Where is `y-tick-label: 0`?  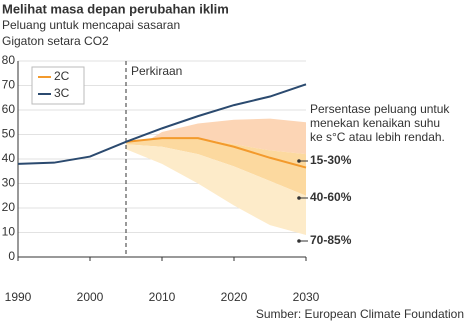
y-tick-label: 0 is located at coordinates (11, 256).